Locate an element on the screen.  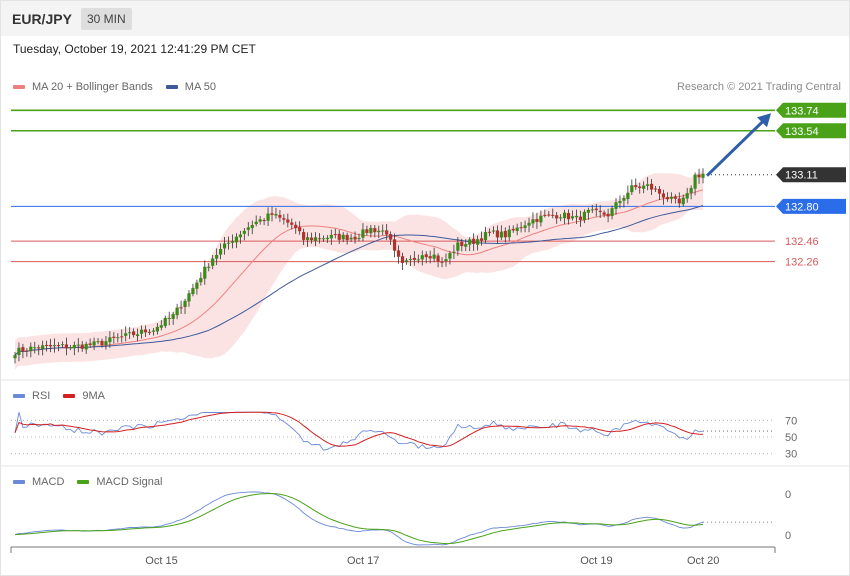
rsi-tick-label: 50 is located at coordinates (791, 438).